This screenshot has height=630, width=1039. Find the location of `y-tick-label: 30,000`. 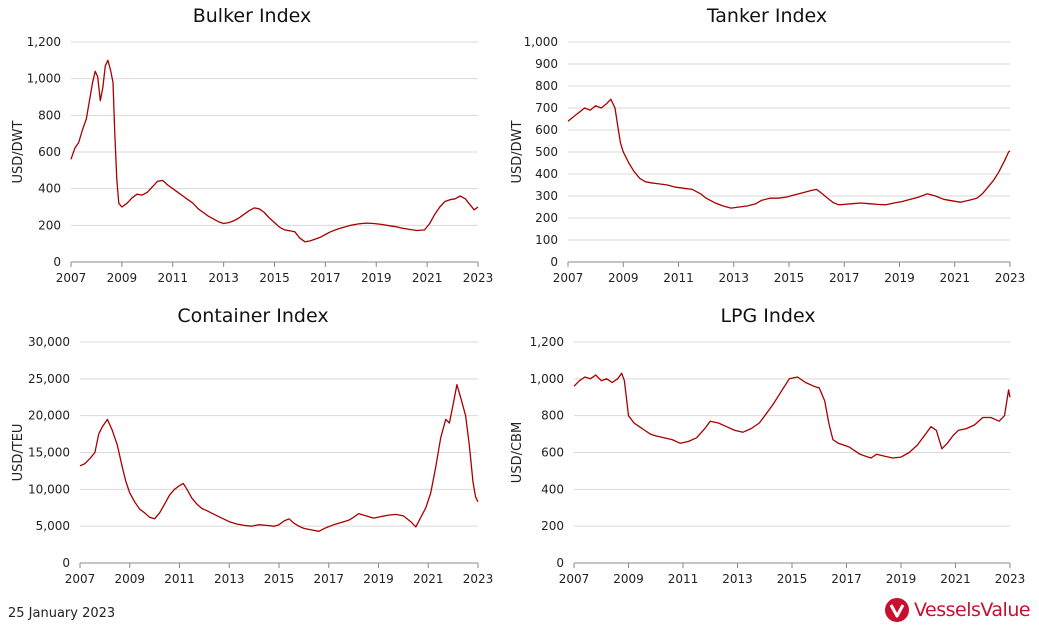

y-tick-label: 30,000 is located at coordinates (49, 342).